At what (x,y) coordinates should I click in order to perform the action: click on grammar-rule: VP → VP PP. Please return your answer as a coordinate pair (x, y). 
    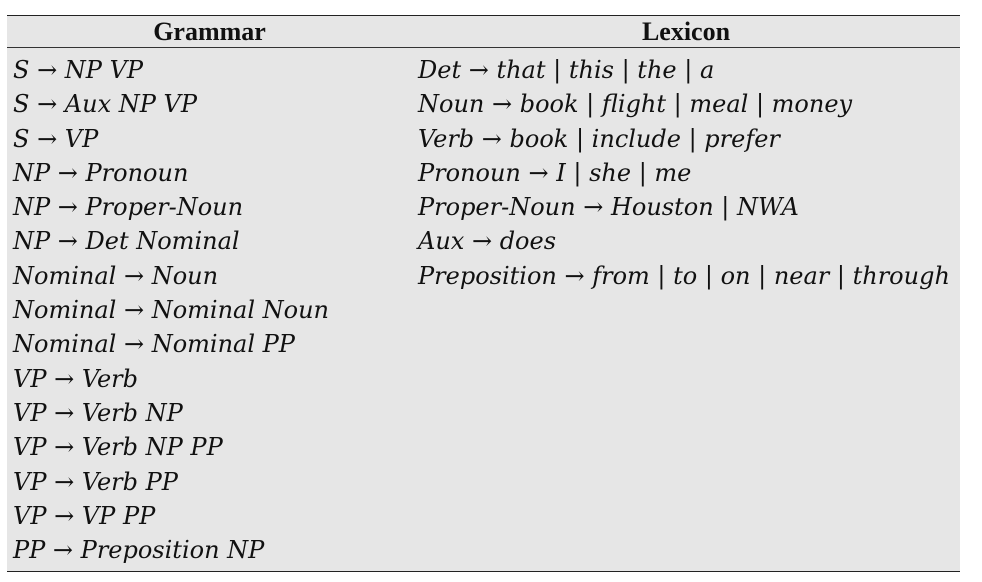
    Looking at the image, I should click on (84, 515).